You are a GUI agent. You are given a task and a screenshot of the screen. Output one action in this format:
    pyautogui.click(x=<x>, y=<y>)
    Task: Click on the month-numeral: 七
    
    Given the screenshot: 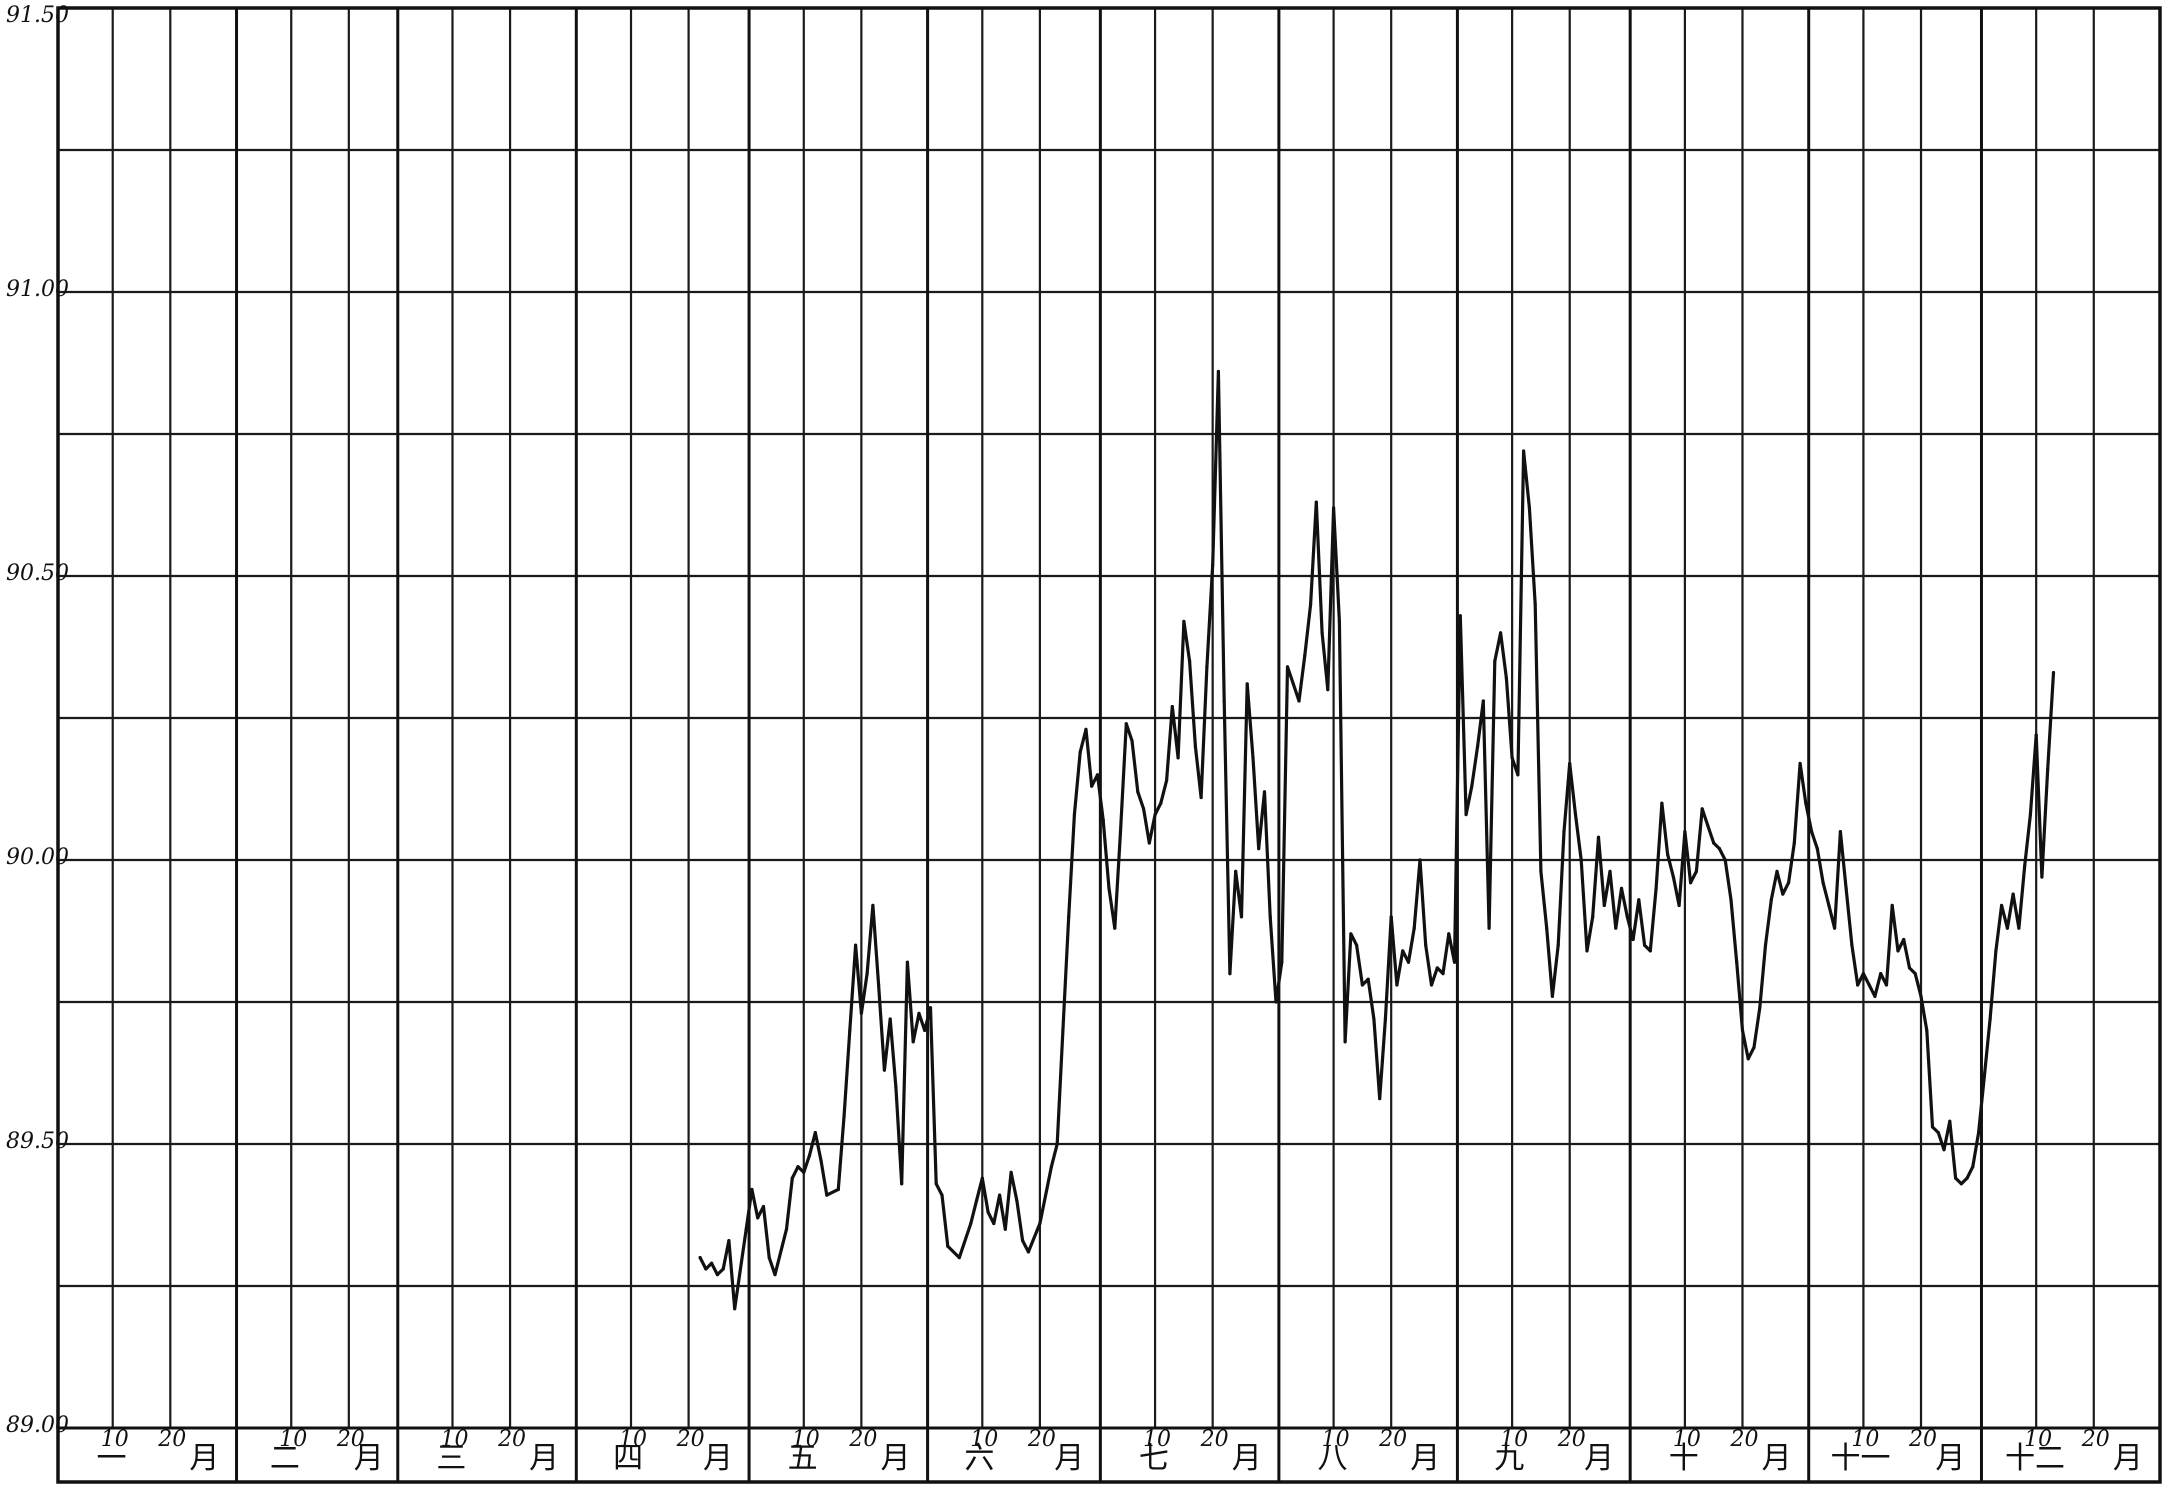 What is the action you would take?
    pyautogui.click(x=1154, y=1458)
    